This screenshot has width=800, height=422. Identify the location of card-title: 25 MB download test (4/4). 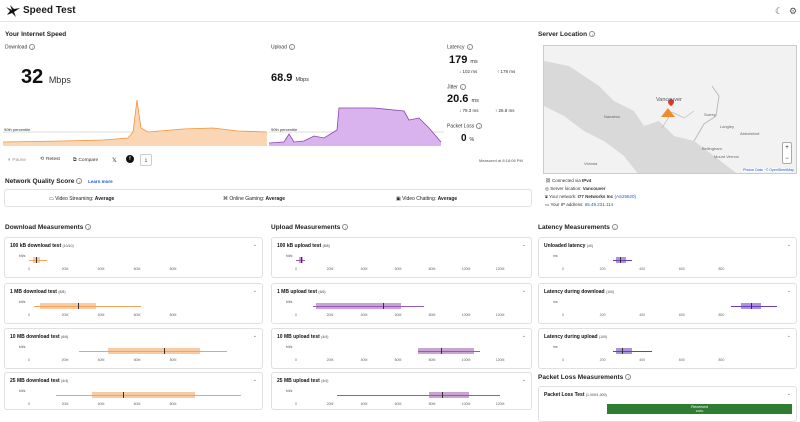
(39, 381).